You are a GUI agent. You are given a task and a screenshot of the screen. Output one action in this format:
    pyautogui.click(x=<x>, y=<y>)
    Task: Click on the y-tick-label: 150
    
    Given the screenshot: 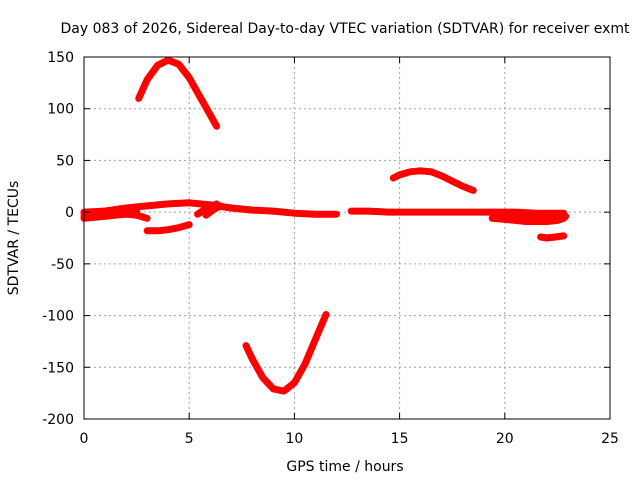 What is the action you would take?
    pyautogui.click(x=60, y=58)
    